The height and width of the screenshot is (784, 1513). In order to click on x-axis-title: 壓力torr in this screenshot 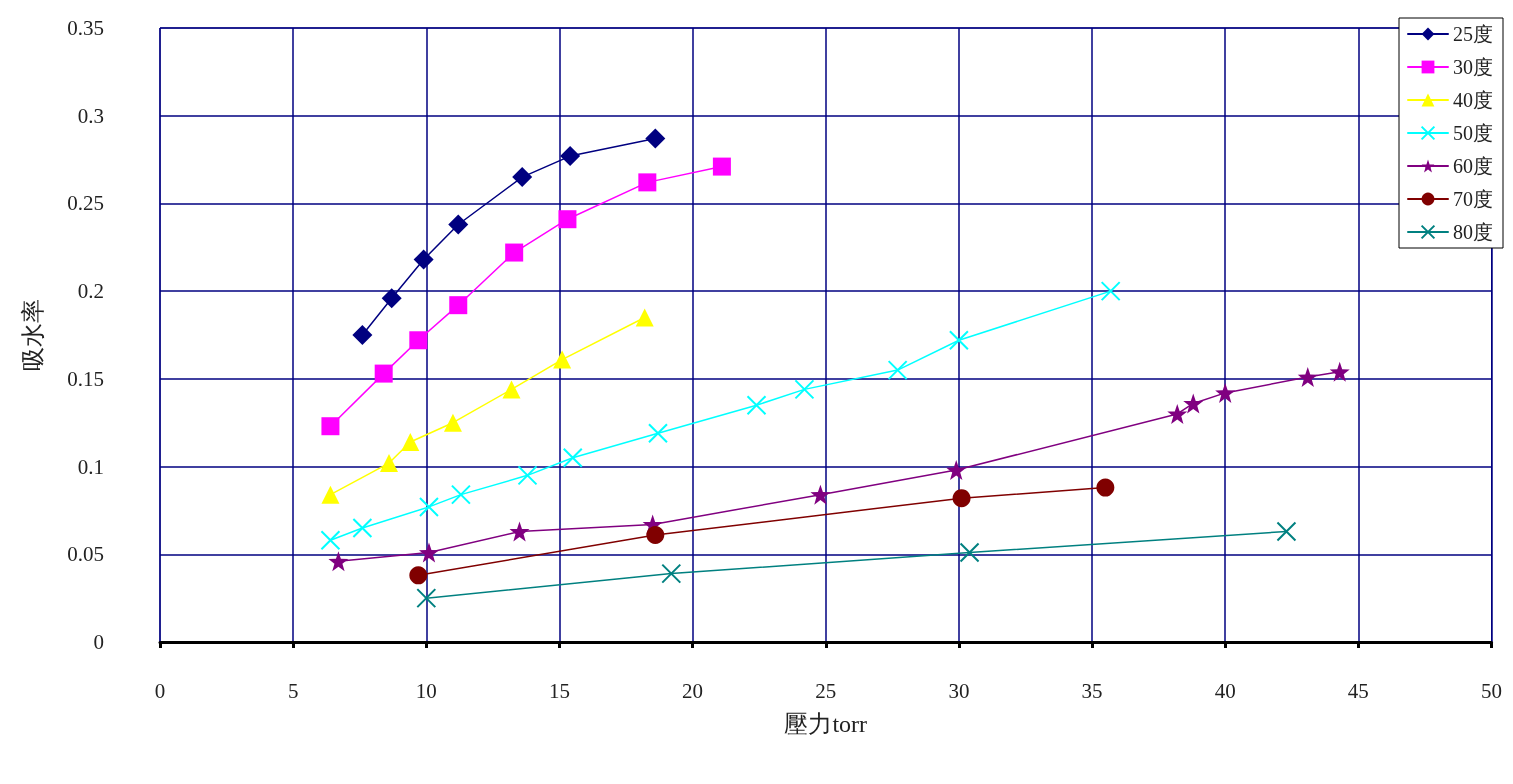, I will do `click(826, 724)`.